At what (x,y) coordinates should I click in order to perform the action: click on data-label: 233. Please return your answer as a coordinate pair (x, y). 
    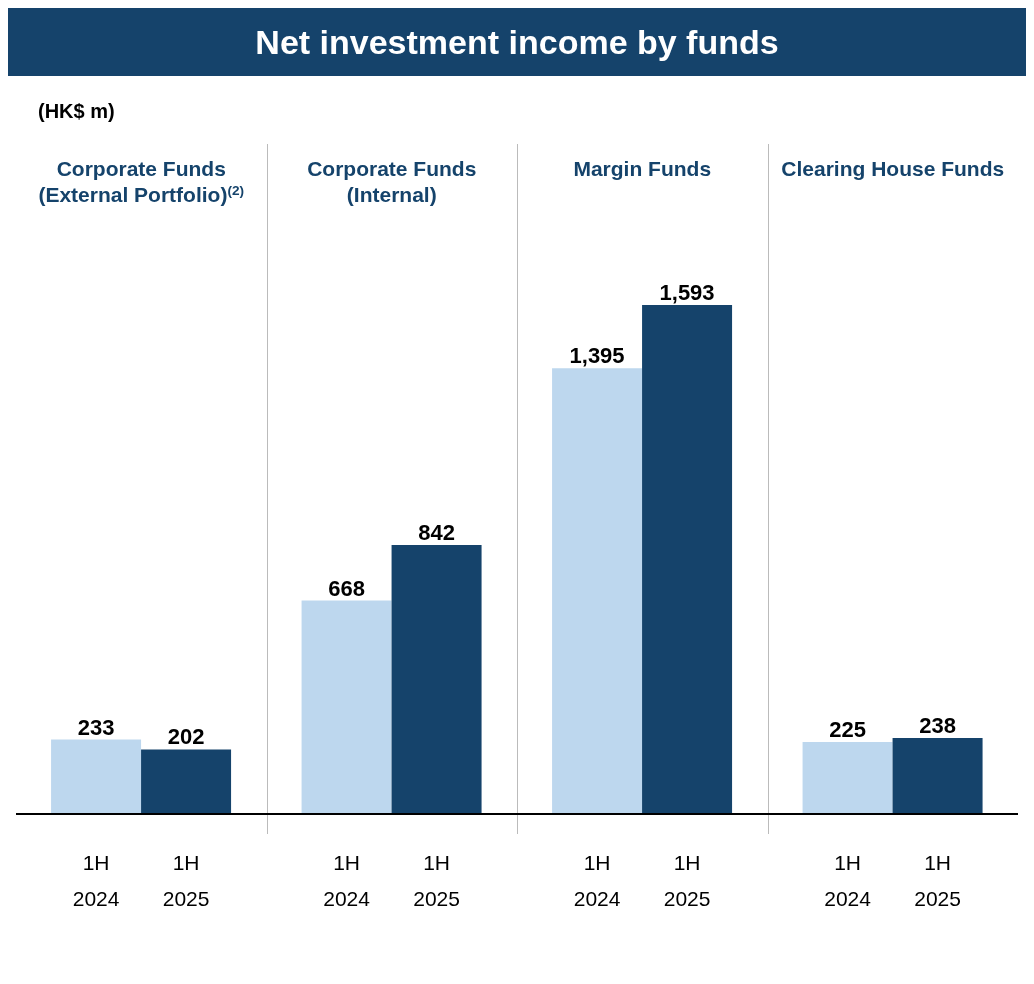
    Looking at the image, I should click on (96, 727).